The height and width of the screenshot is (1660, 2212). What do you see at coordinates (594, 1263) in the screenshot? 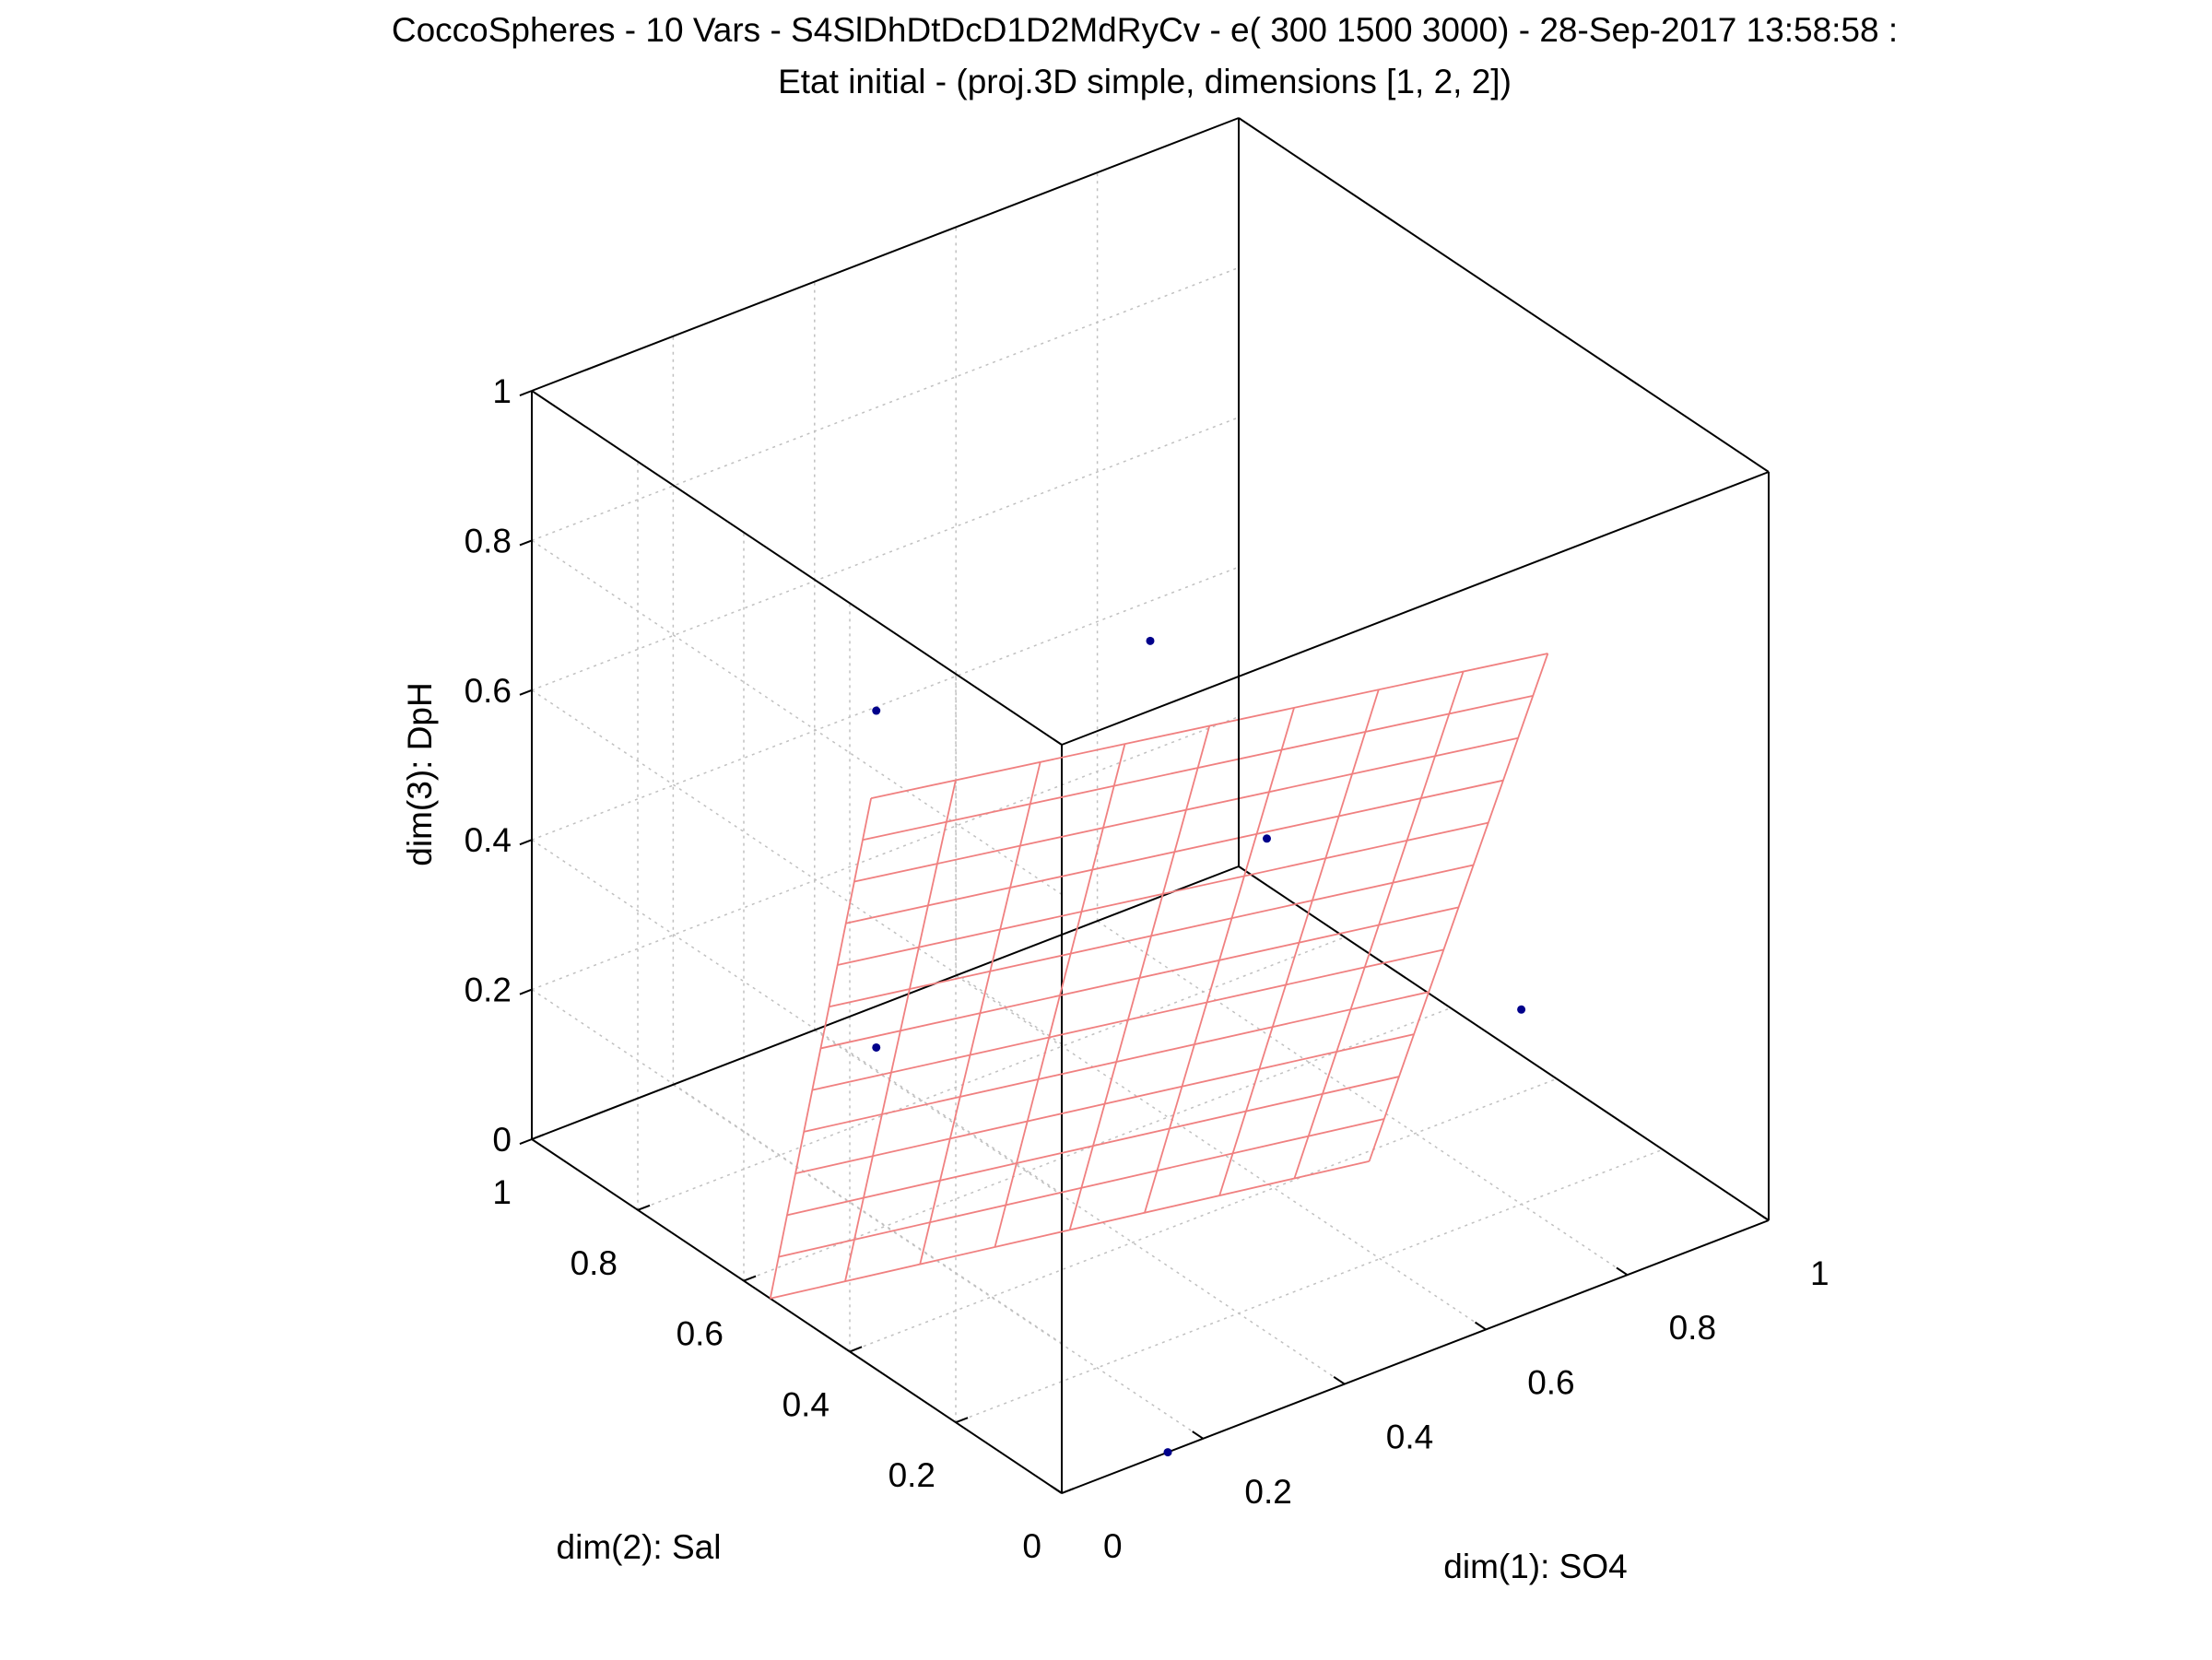
I see `y-tick-label: 0.8` at bounding box center [594, 1263].